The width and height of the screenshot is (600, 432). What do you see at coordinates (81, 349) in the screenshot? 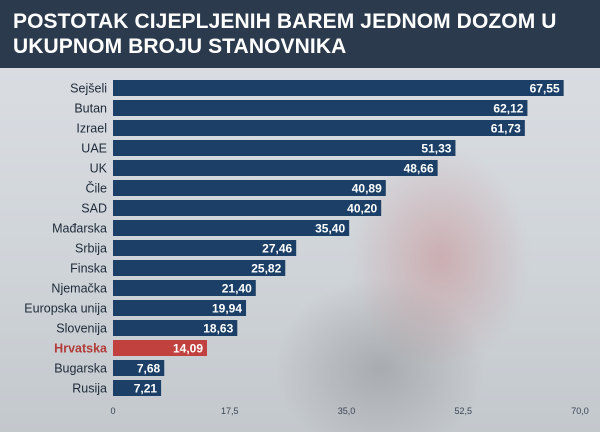
I see `category-label: Hrvatska` at bounding box center [81, 349].